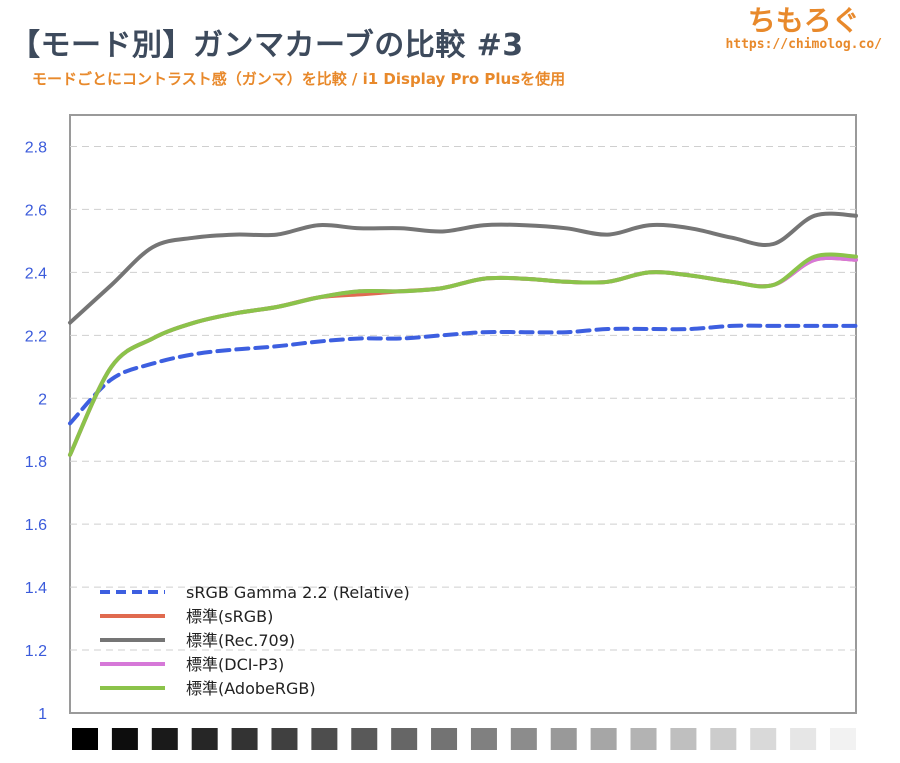  What do you see at coordinates (36, 210) in the screenshot?
I see `y-tick-label: 2.6` at bounding box center [36, 210].